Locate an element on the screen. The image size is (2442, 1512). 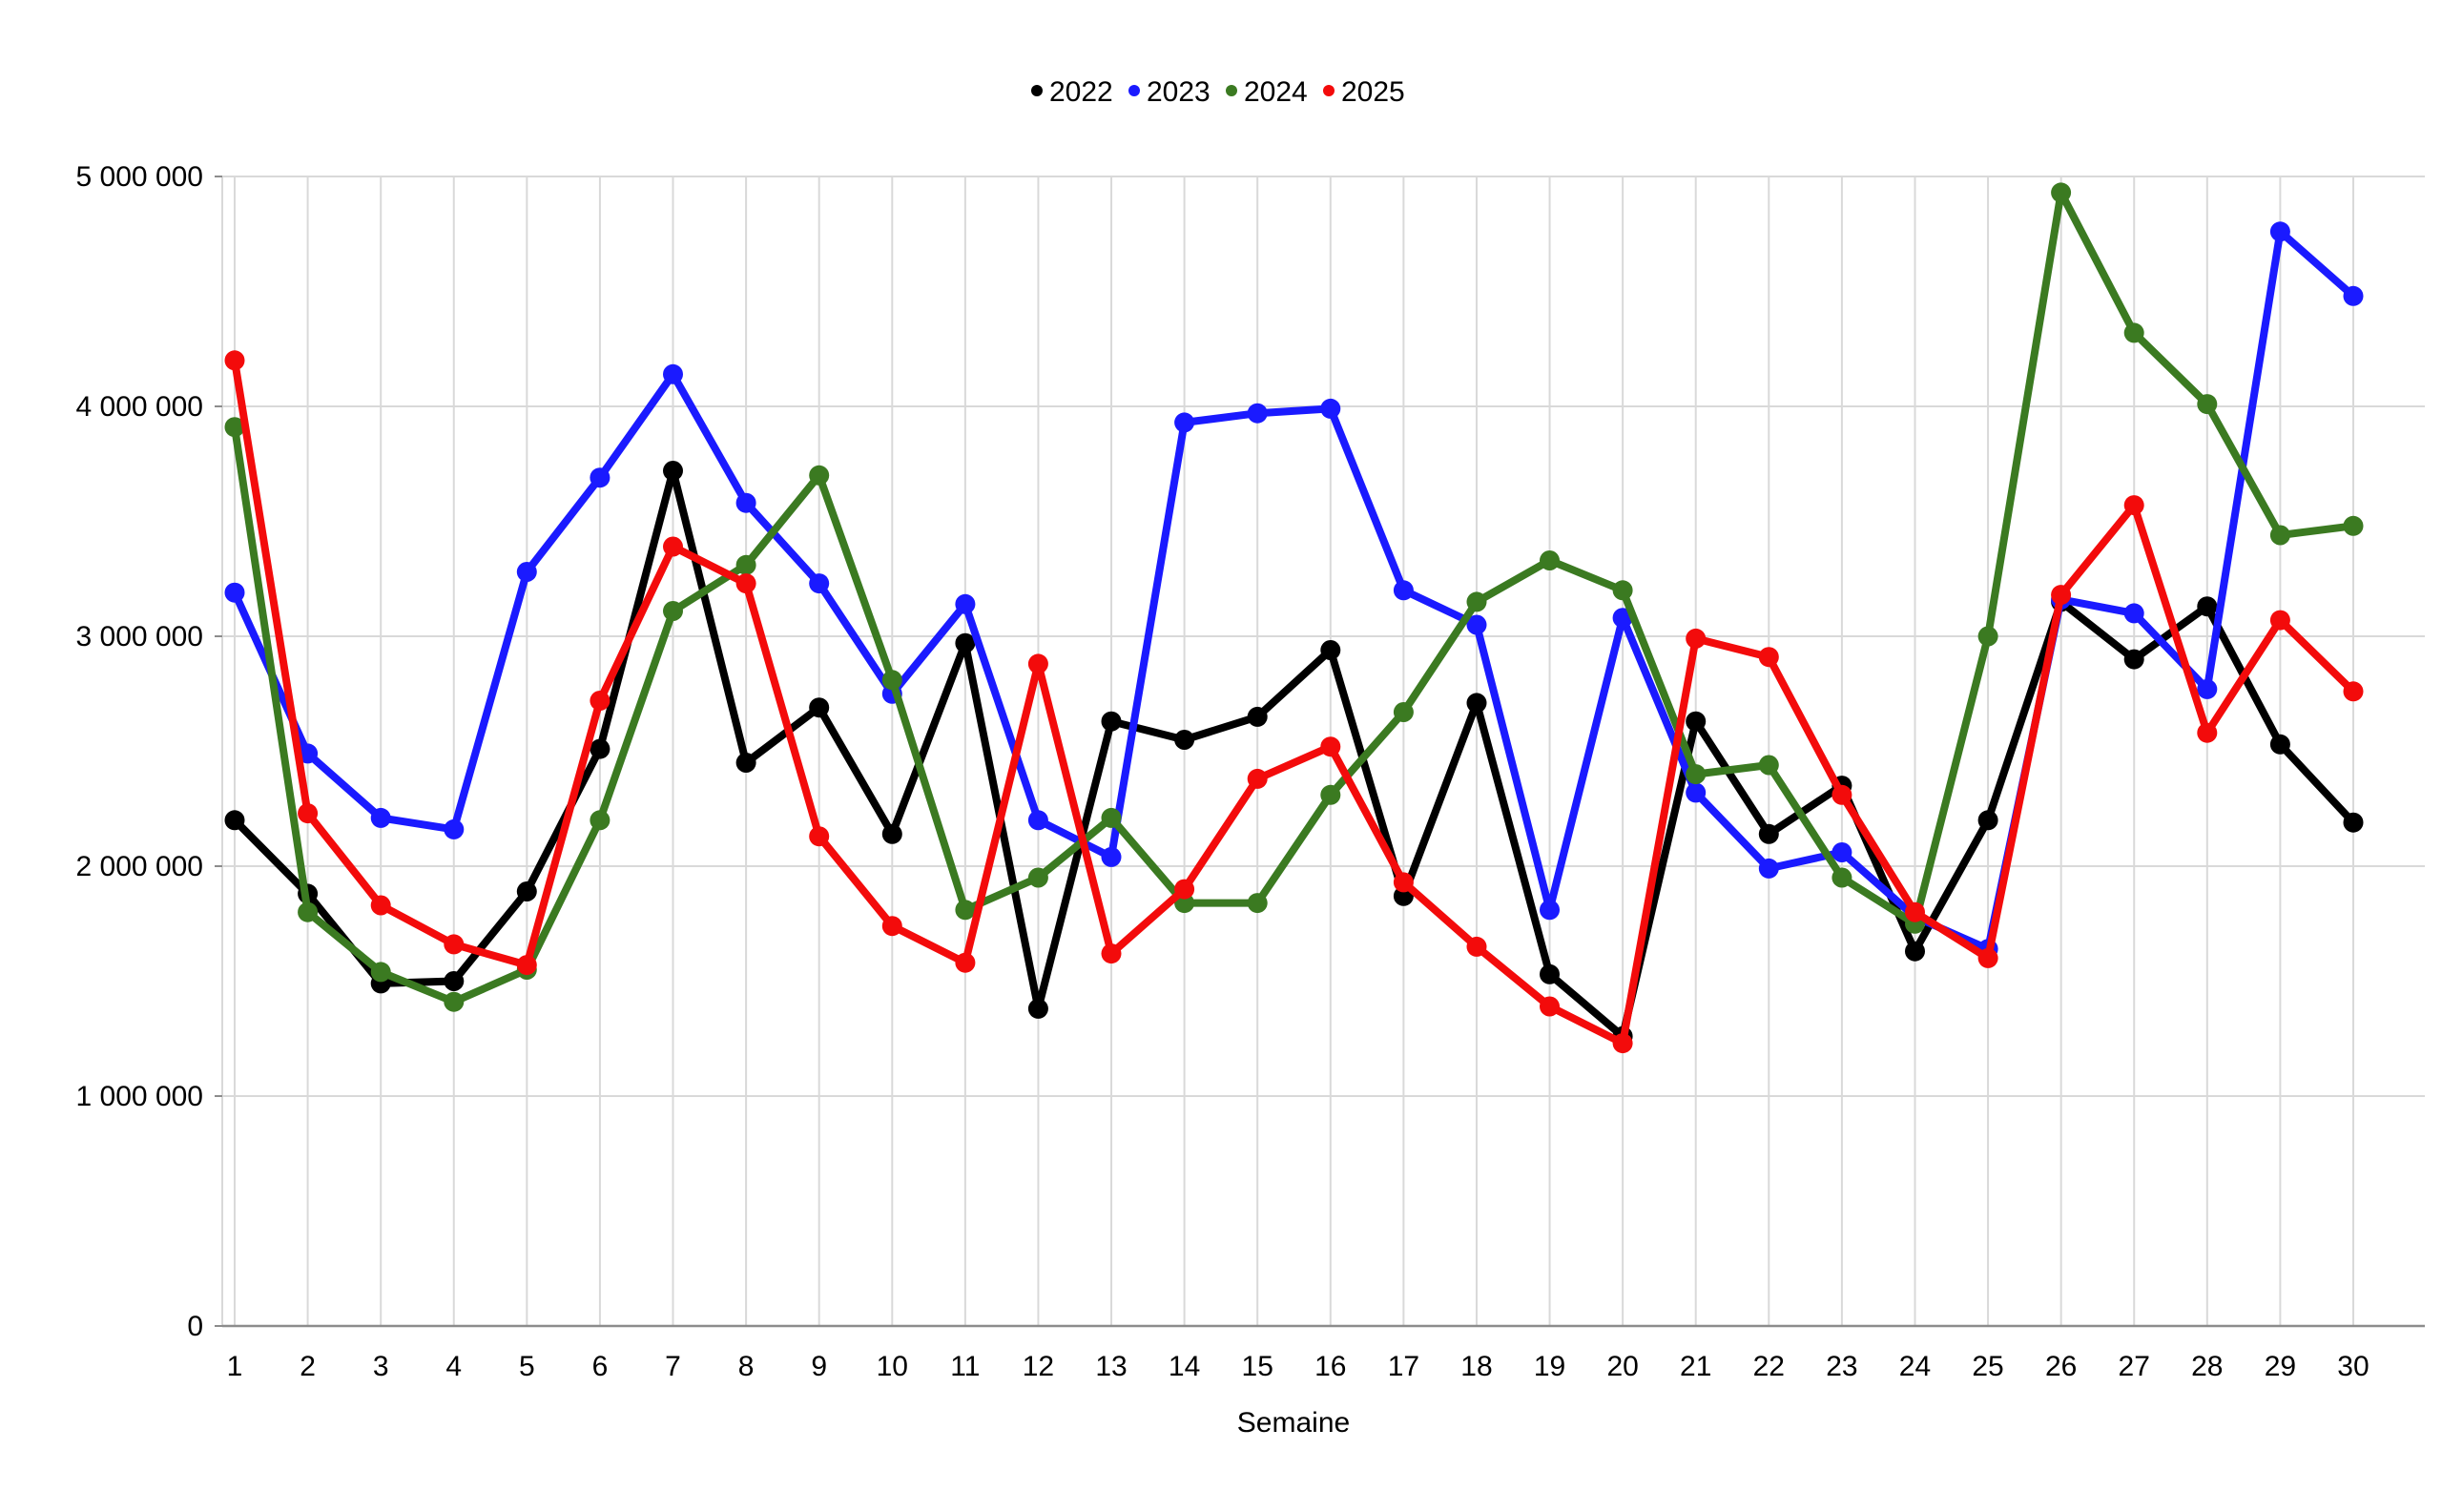
x-tick-label-week-6: 6 is located at coordinates (600, 1366).